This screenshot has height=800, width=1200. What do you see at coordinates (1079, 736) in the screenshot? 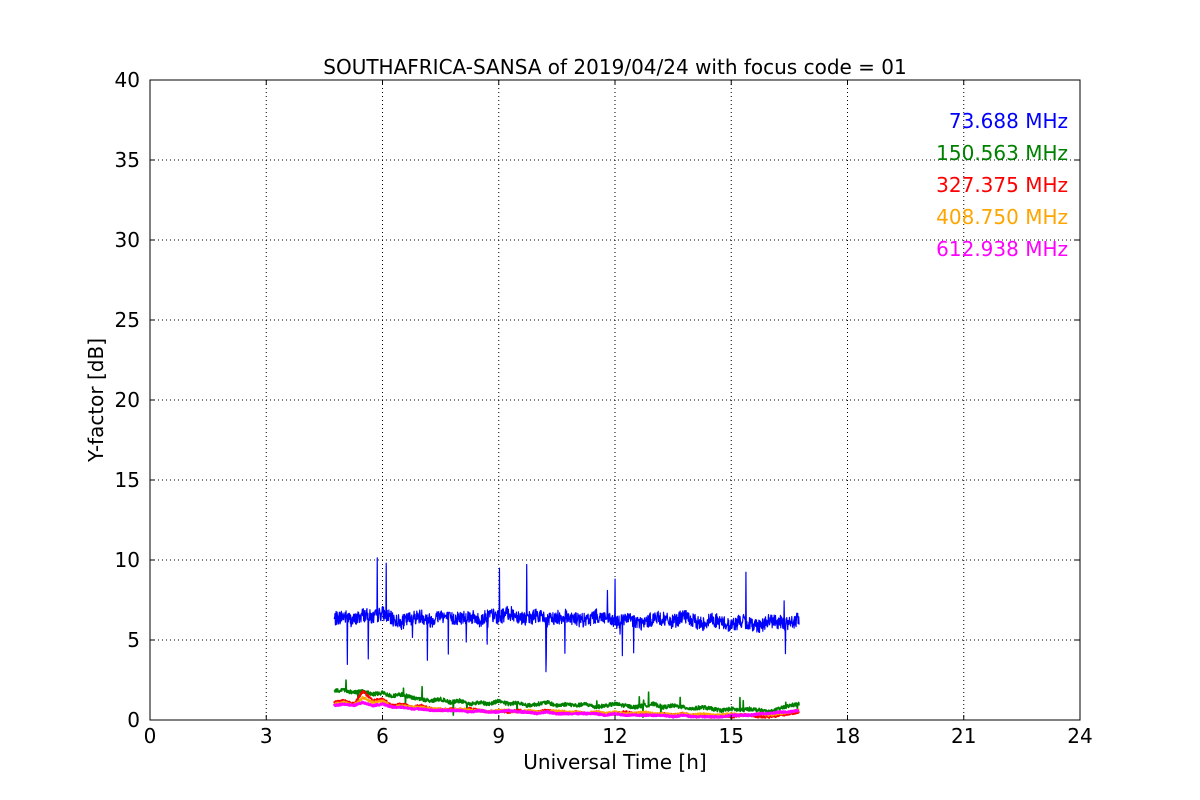
I see `x-tick-label: 24` at bounding box center [1079, 736].